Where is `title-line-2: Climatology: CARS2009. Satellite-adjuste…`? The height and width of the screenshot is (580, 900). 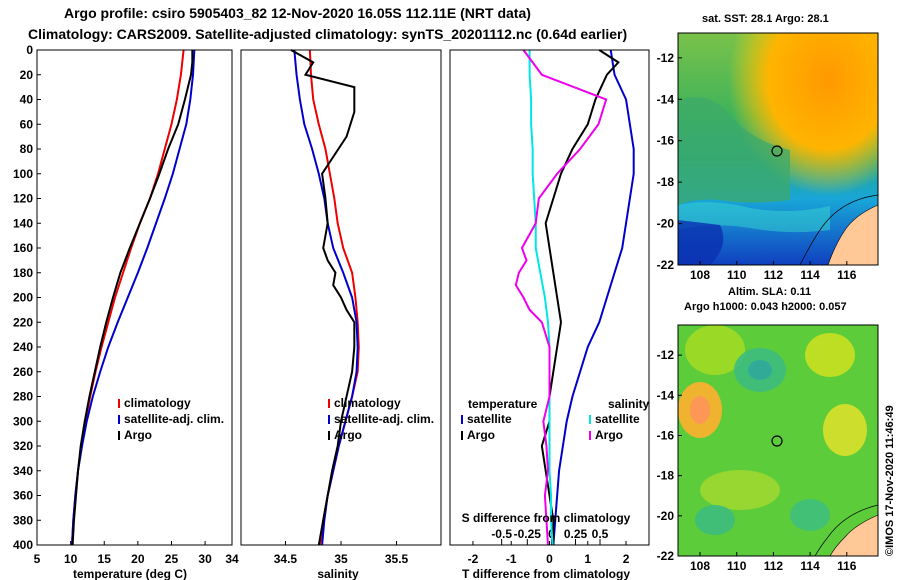
title-line-2: Climatology: CARS2009. Satellite-adjuste… is located at coordinates (328, 34).